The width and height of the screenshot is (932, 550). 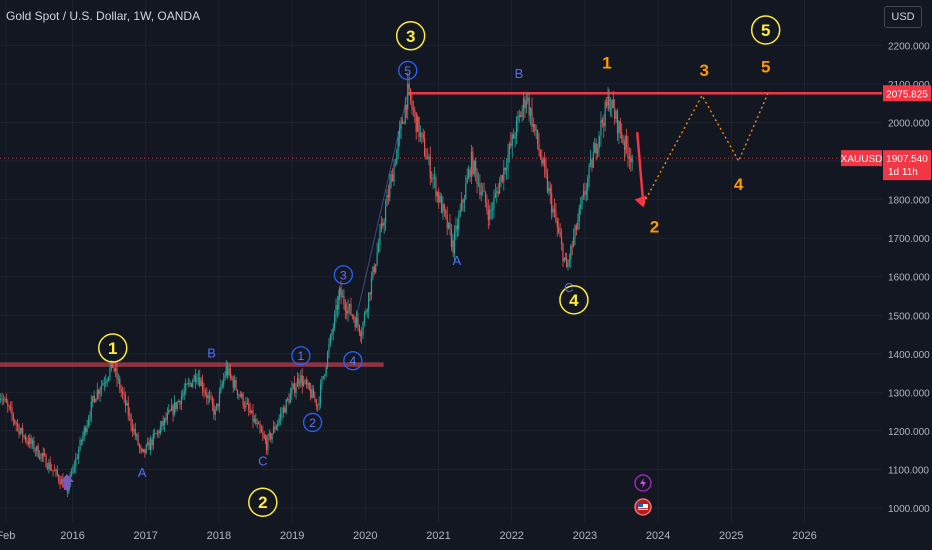 What do you see at coordinates (643, 507) in the screenshot?
I see `us-flag-event-icon` at bounding box center [643, 507].